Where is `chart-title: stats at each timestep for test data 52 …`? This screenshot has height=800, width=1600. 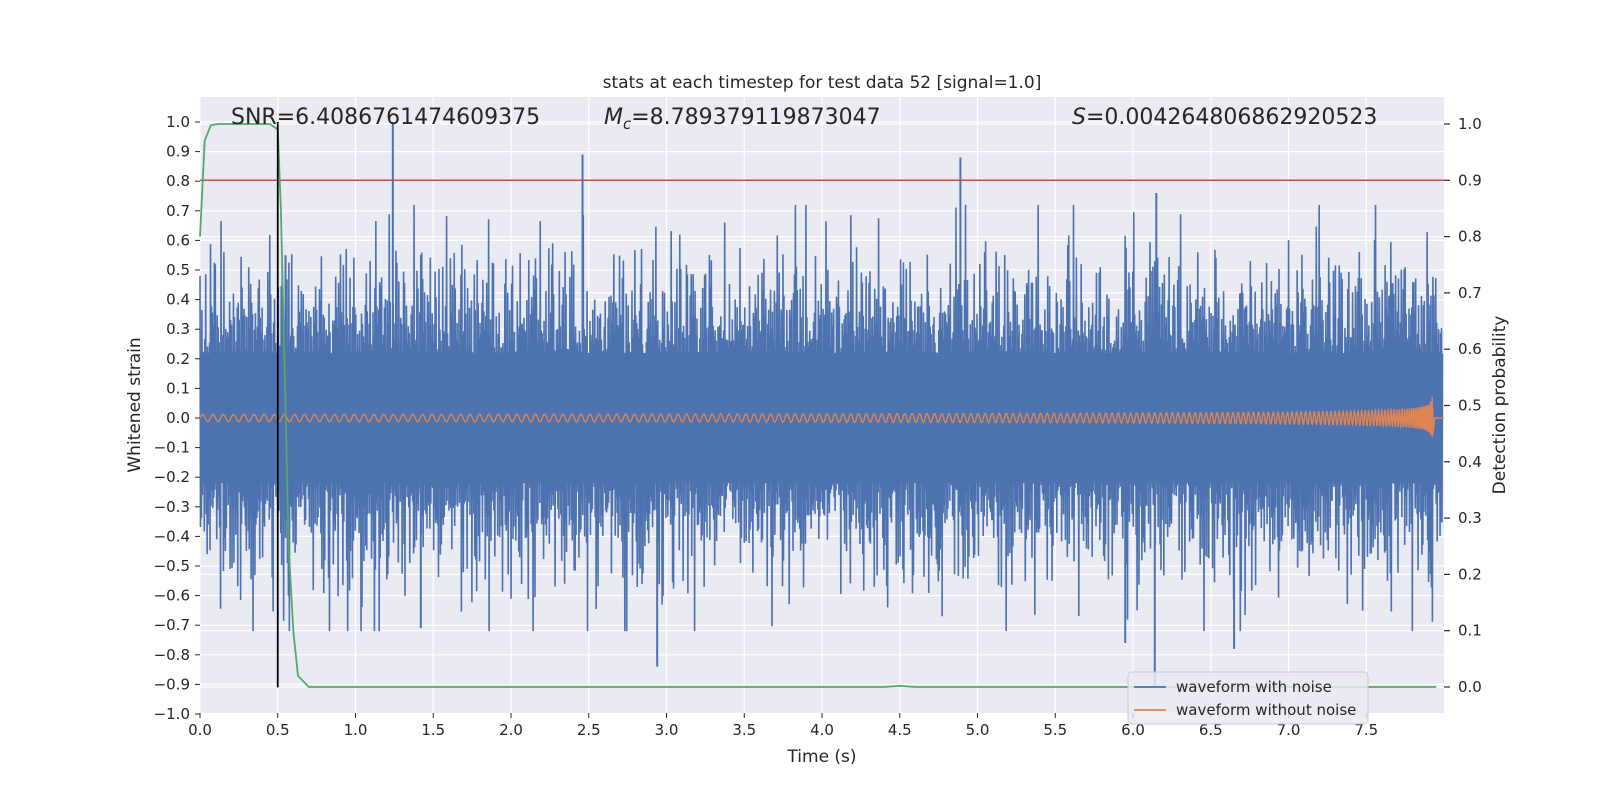
chart-title: stats at each timestep for test data 52 … is located at coordinates (822, 83).